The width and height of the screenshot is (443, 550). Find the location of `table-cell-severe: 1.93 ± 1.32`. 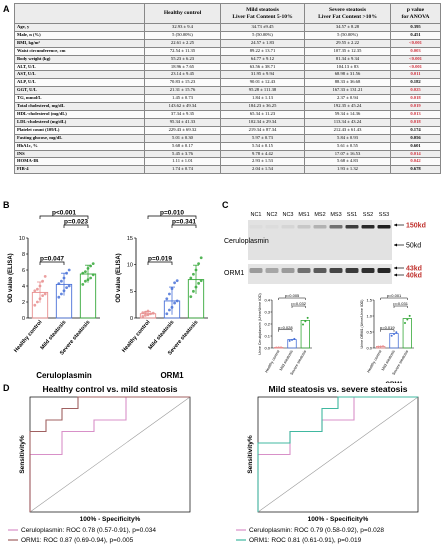

table-cell-severe: 1.93 ± 1.32 is located at coordinates (347, 170).